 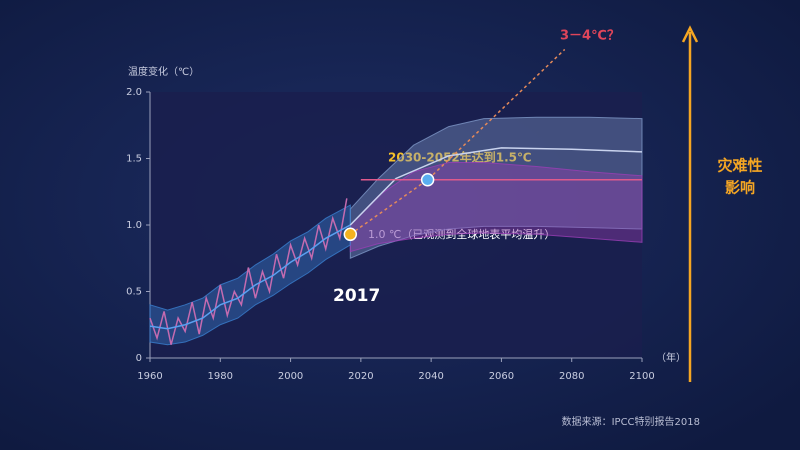 I want to click on annotation-year: 2017, so click(x=356, y=296).